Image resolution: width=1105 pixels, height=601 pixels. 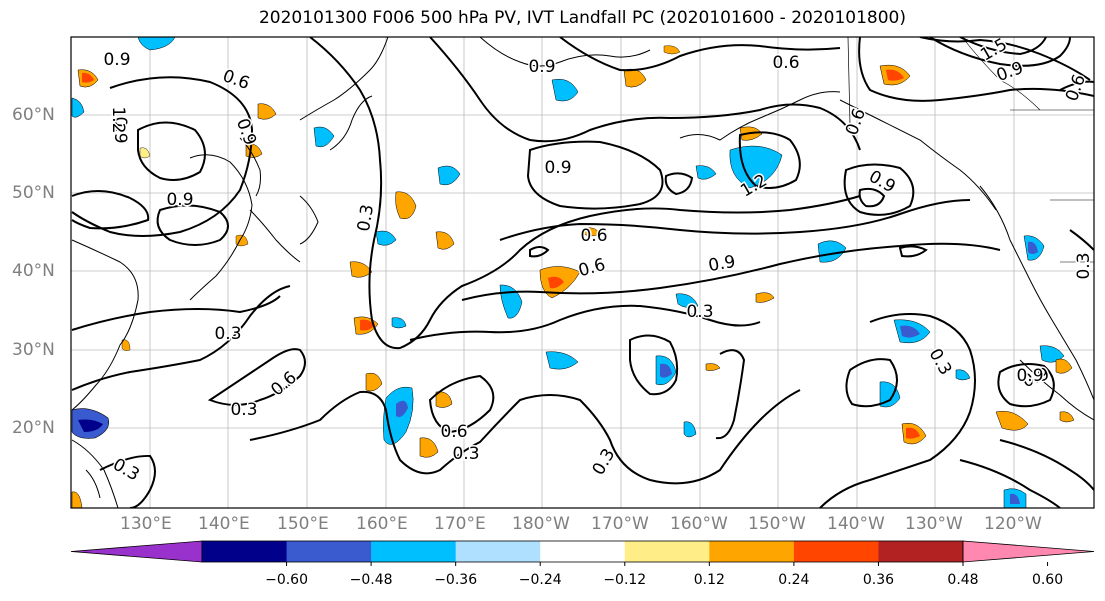 I want to click on contour-label: 1.2, so click(x=118, y=119).